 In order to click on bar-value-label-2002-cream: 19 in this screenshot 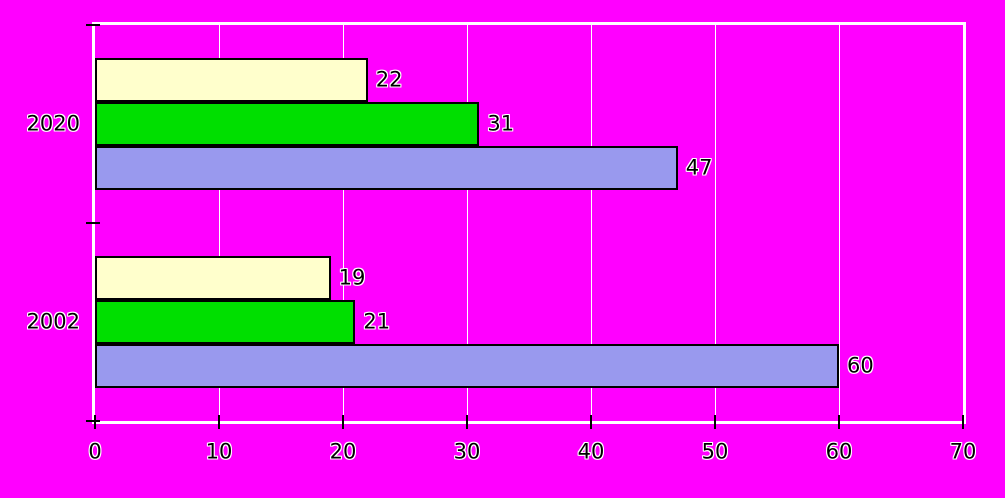, I will do `click(352, 277)`.